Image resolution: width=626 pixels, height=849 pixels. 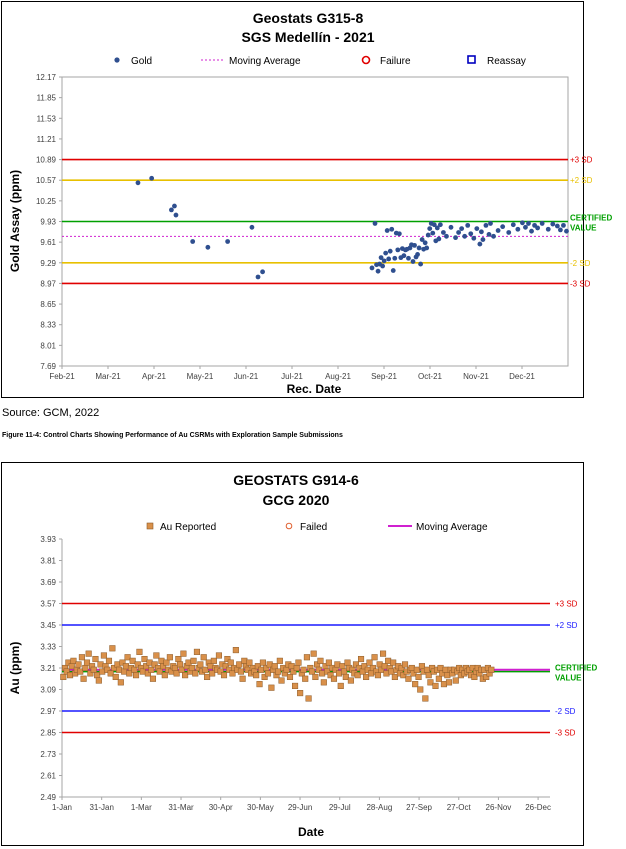 What do you see at coordinates (48, 754) in the screenshot?
I see `y-tick-label: 2.73` at bounding box center [48, 754].